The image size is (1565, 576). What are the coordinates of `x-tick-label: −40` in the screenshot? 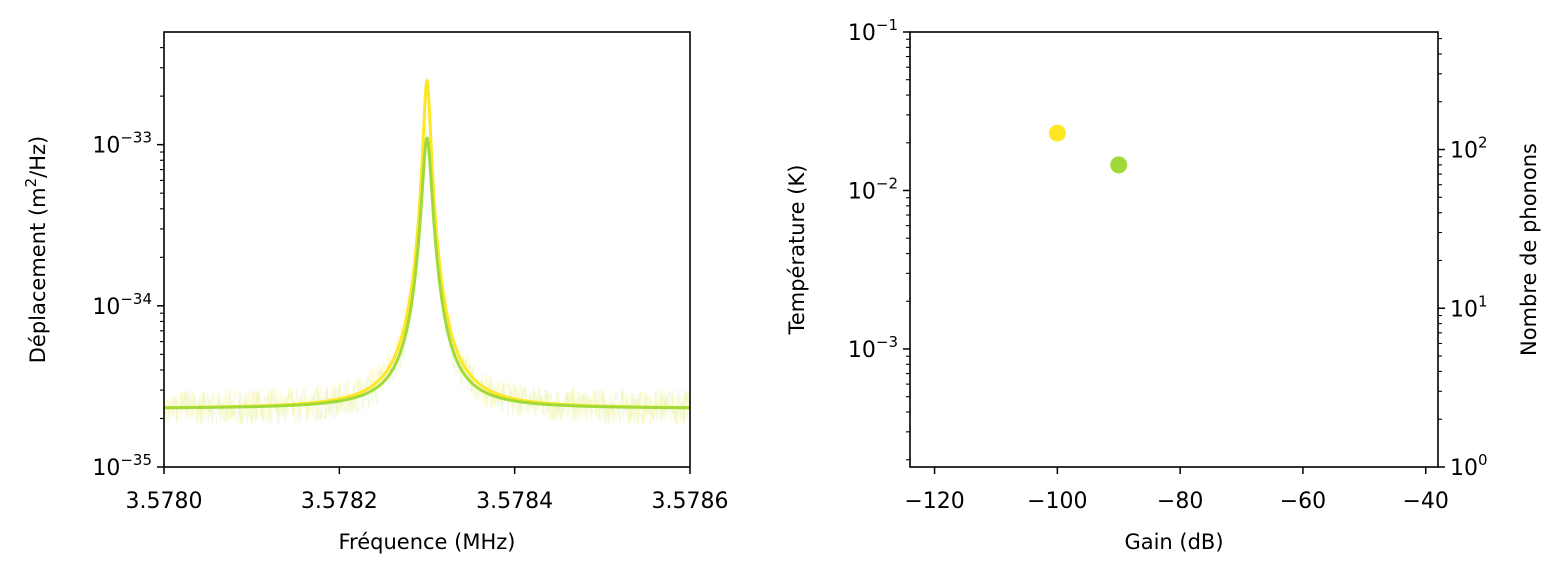 It's located at (1426, 501).